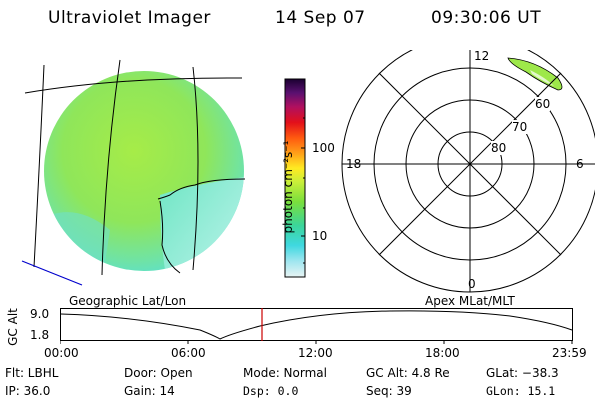  I want to click on status-ip: IP: 36.0, so click(28, 391).